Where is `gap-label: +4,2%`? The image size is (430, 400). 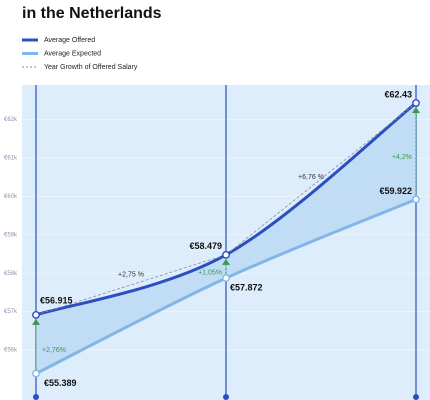 gap-label: +4,2% is located at coordinates (402, 157).